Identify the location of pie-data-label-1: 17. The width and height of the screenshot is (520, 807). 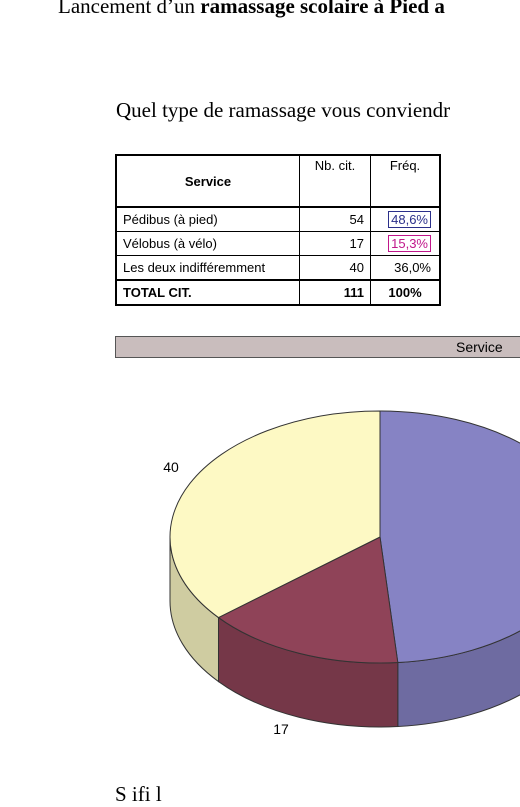
(281, 729).